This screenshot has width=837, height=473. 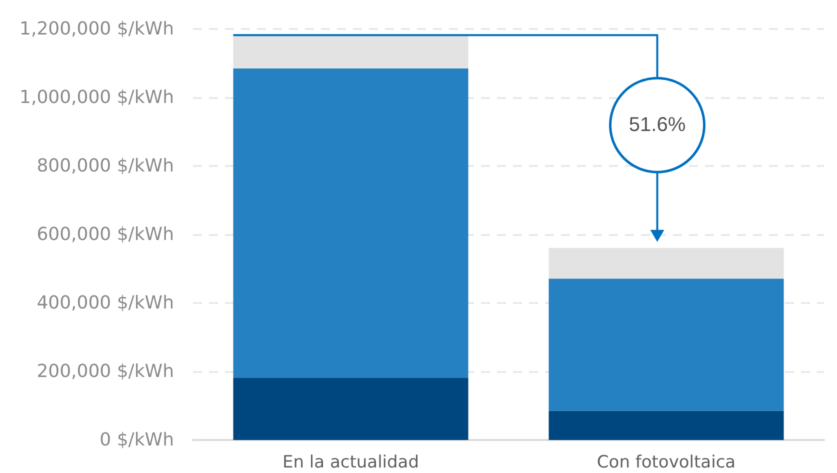 What do you see at coordinates (351, 462) in the screenshot?
I see `x-tick-label: En la actualidad` at bounding box center [351, 462].